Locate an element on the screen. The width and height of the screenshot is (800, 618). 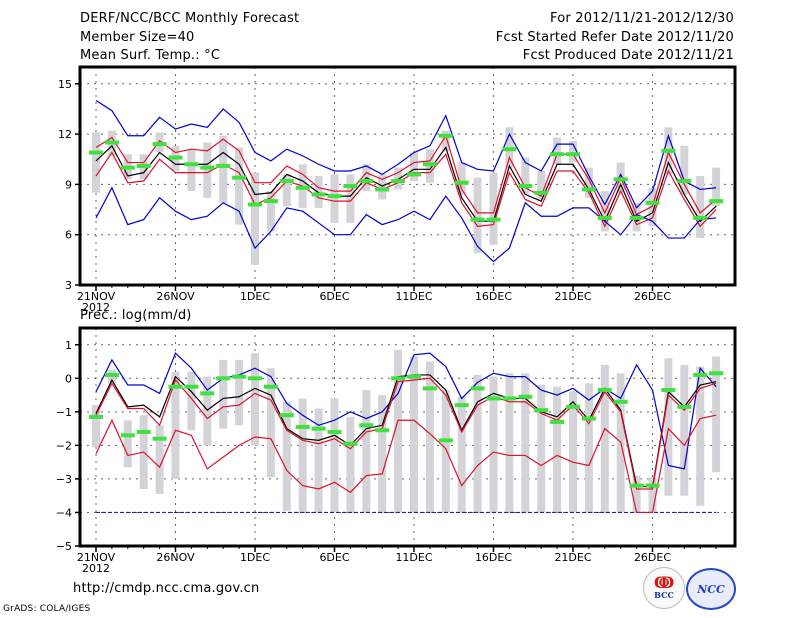
y-tick-label: −2 is located at coordinates (64, 445).